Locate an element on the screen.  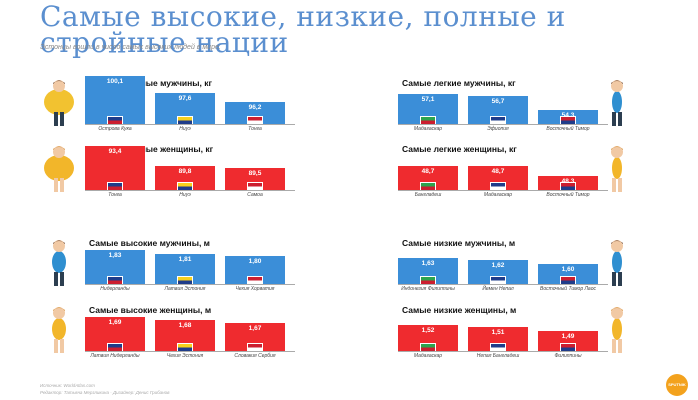
chart-title: Самые тяжелые мужчины, кг is located at coordinates (151, 83).